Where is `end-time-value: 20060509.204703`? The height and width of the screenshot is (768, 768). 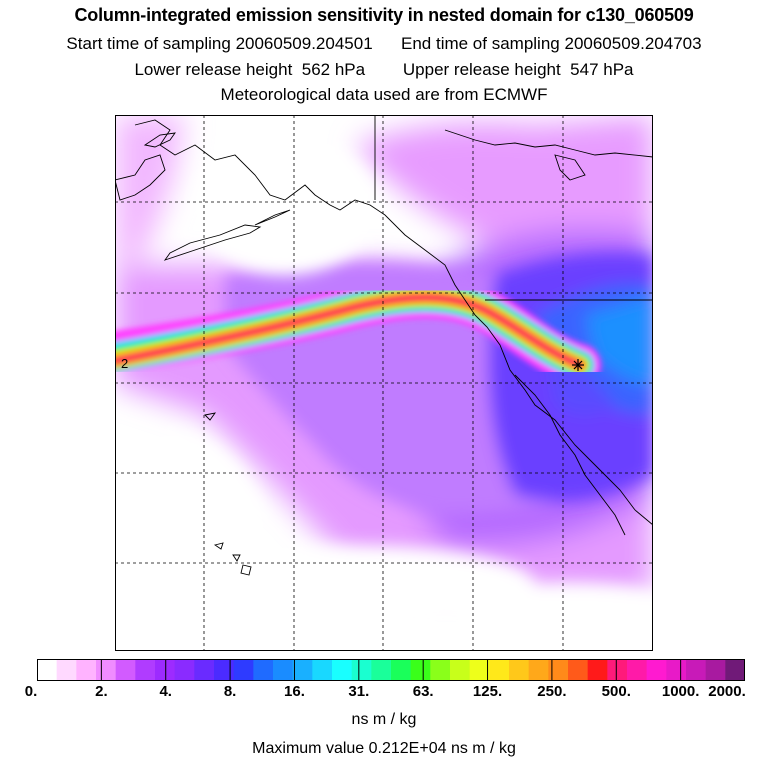 end-time-value: 20060509.204703 is located at coordinates (633, 43).